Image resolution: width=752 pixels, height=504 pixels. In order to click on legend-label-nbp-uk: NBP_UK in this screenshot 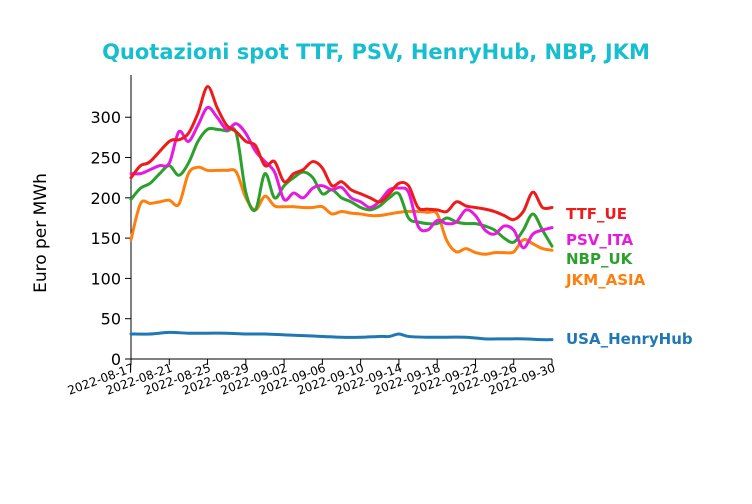, I will do `click(600, 259)`.